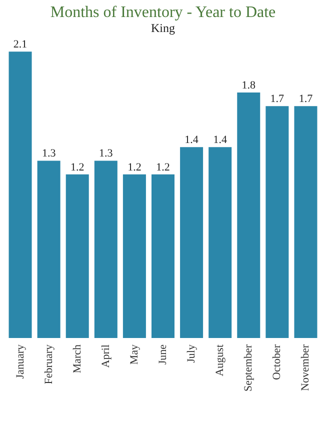 Image resolution: width=334 pixels, height=422 pixels. I want to click on x-tick-label: October, so click(277, 362).